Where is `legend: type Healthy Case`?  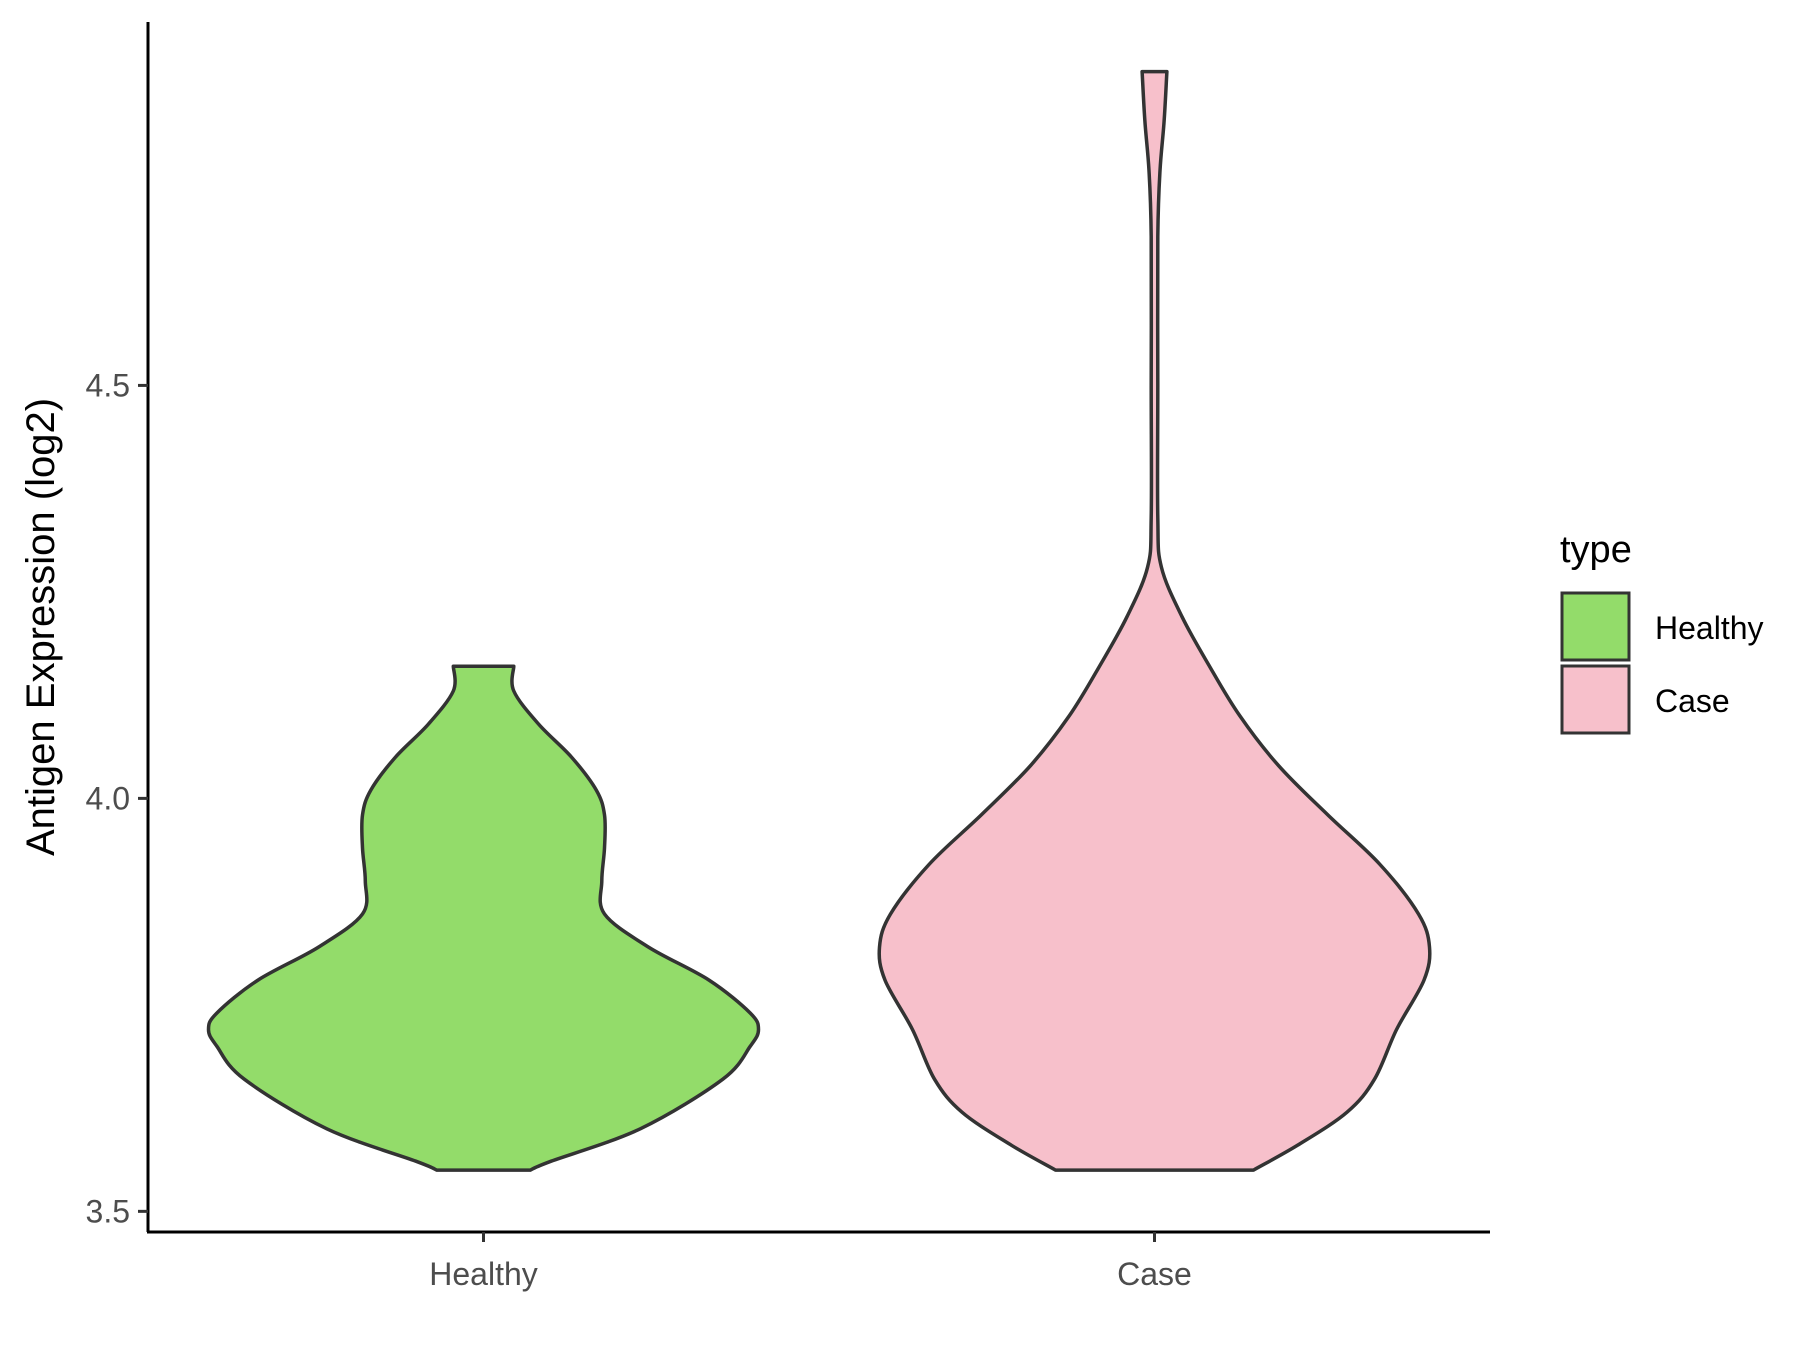 legend: type Healthy Case is located at coordinates (1662, 632).